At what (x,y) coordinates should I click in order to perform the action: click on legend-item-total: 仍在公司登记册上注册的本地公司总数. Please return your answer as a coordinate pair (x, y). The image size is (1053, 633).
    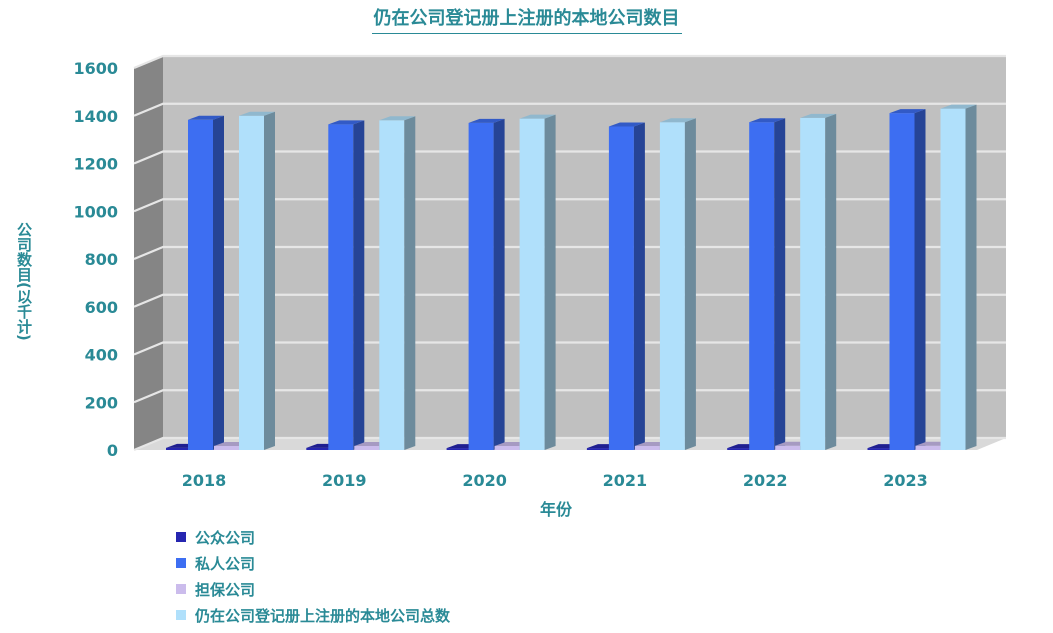
    Looking at the image, I should click on (313, 615).